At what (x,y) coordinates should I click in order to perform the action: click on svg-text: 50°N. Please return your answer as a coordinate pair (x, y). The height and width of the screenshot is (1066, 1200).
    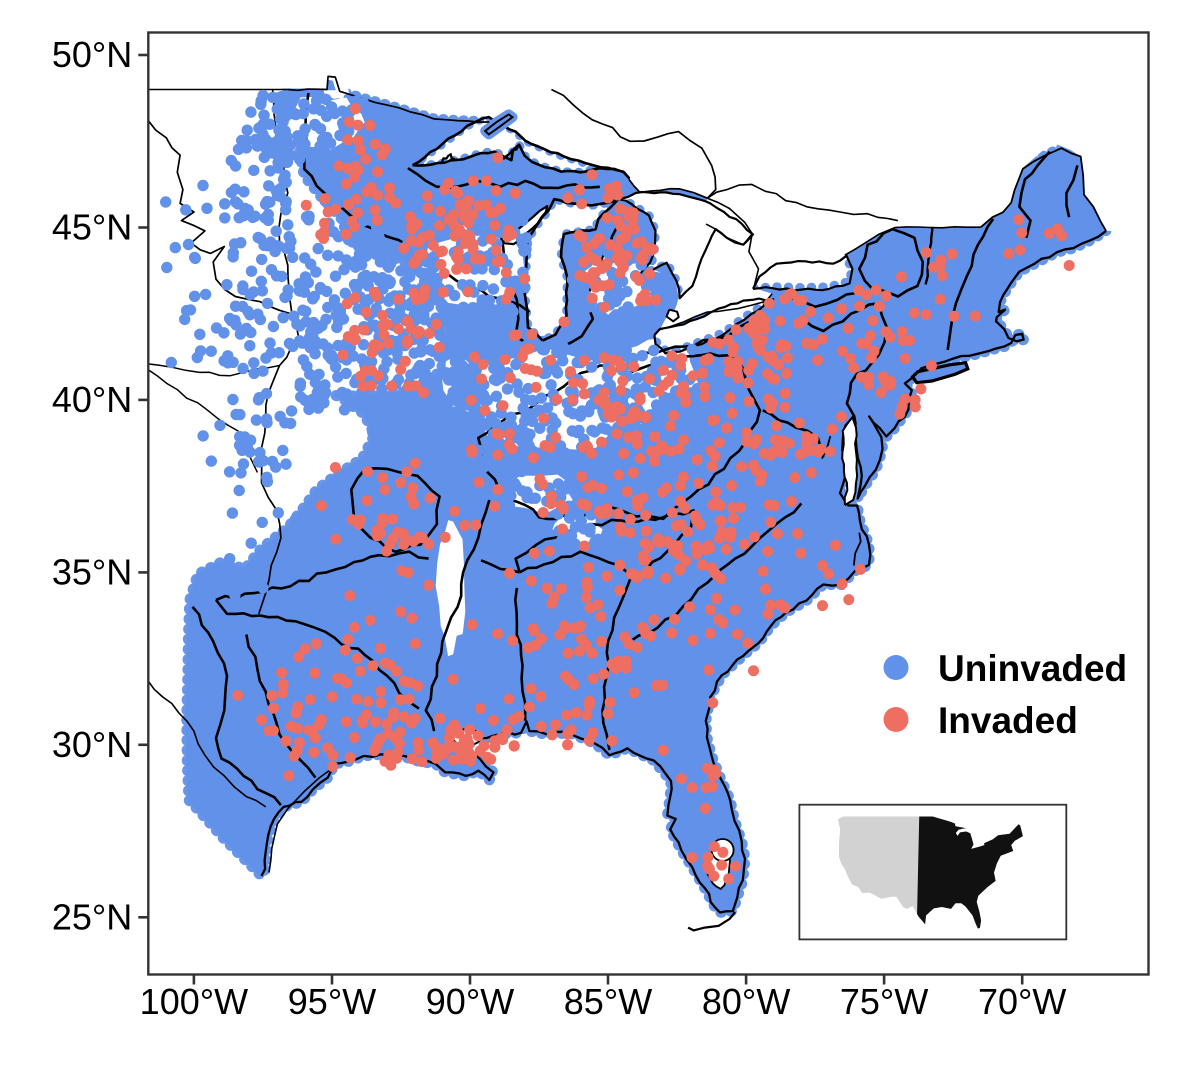
    Looking at the image, I should click on (92, 54).